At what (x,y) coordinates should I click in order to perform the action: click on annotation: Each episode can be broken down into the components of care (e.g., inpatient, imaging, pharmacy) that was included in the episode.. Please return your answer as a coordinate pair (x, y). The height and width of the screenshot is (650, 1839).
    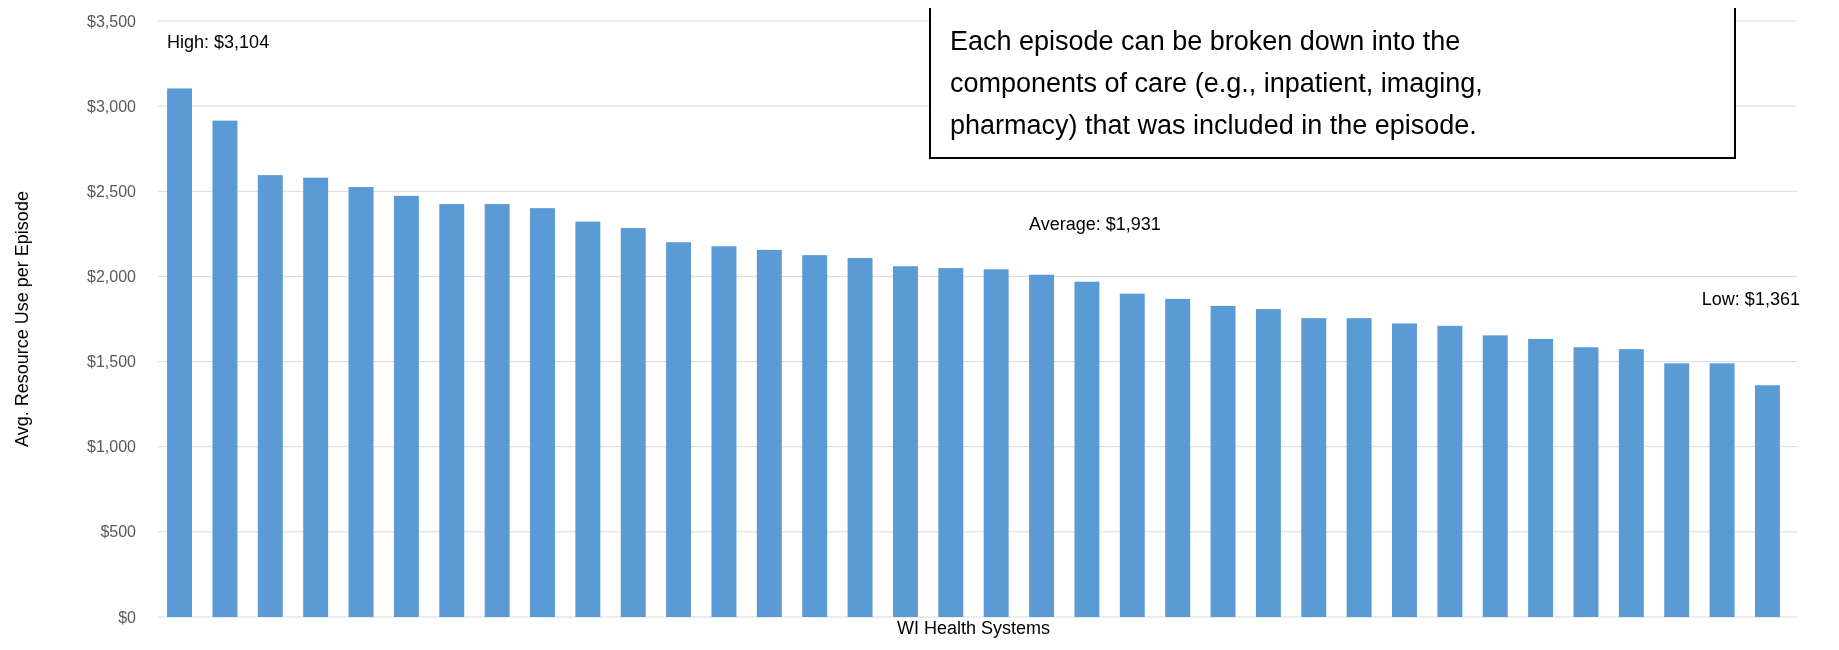
    Looking at the image, I should click on (1216, 83).